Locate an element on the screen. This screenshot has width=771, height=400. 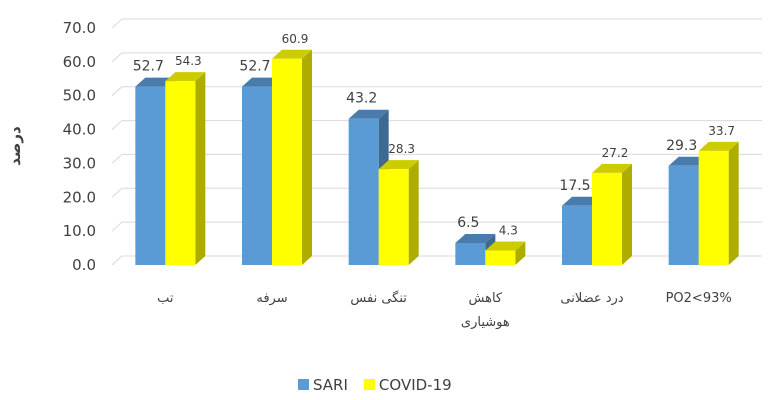
x-tick-label: سرفه is located at coordinates (272, 298).